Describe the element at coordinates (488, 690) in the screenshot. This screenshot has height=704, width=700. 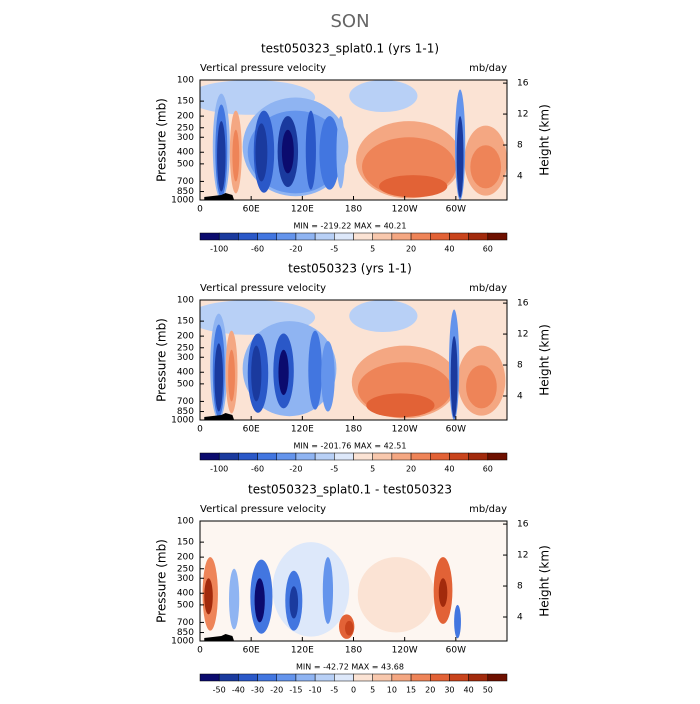
I see `colorbar-label: 50` at that location.